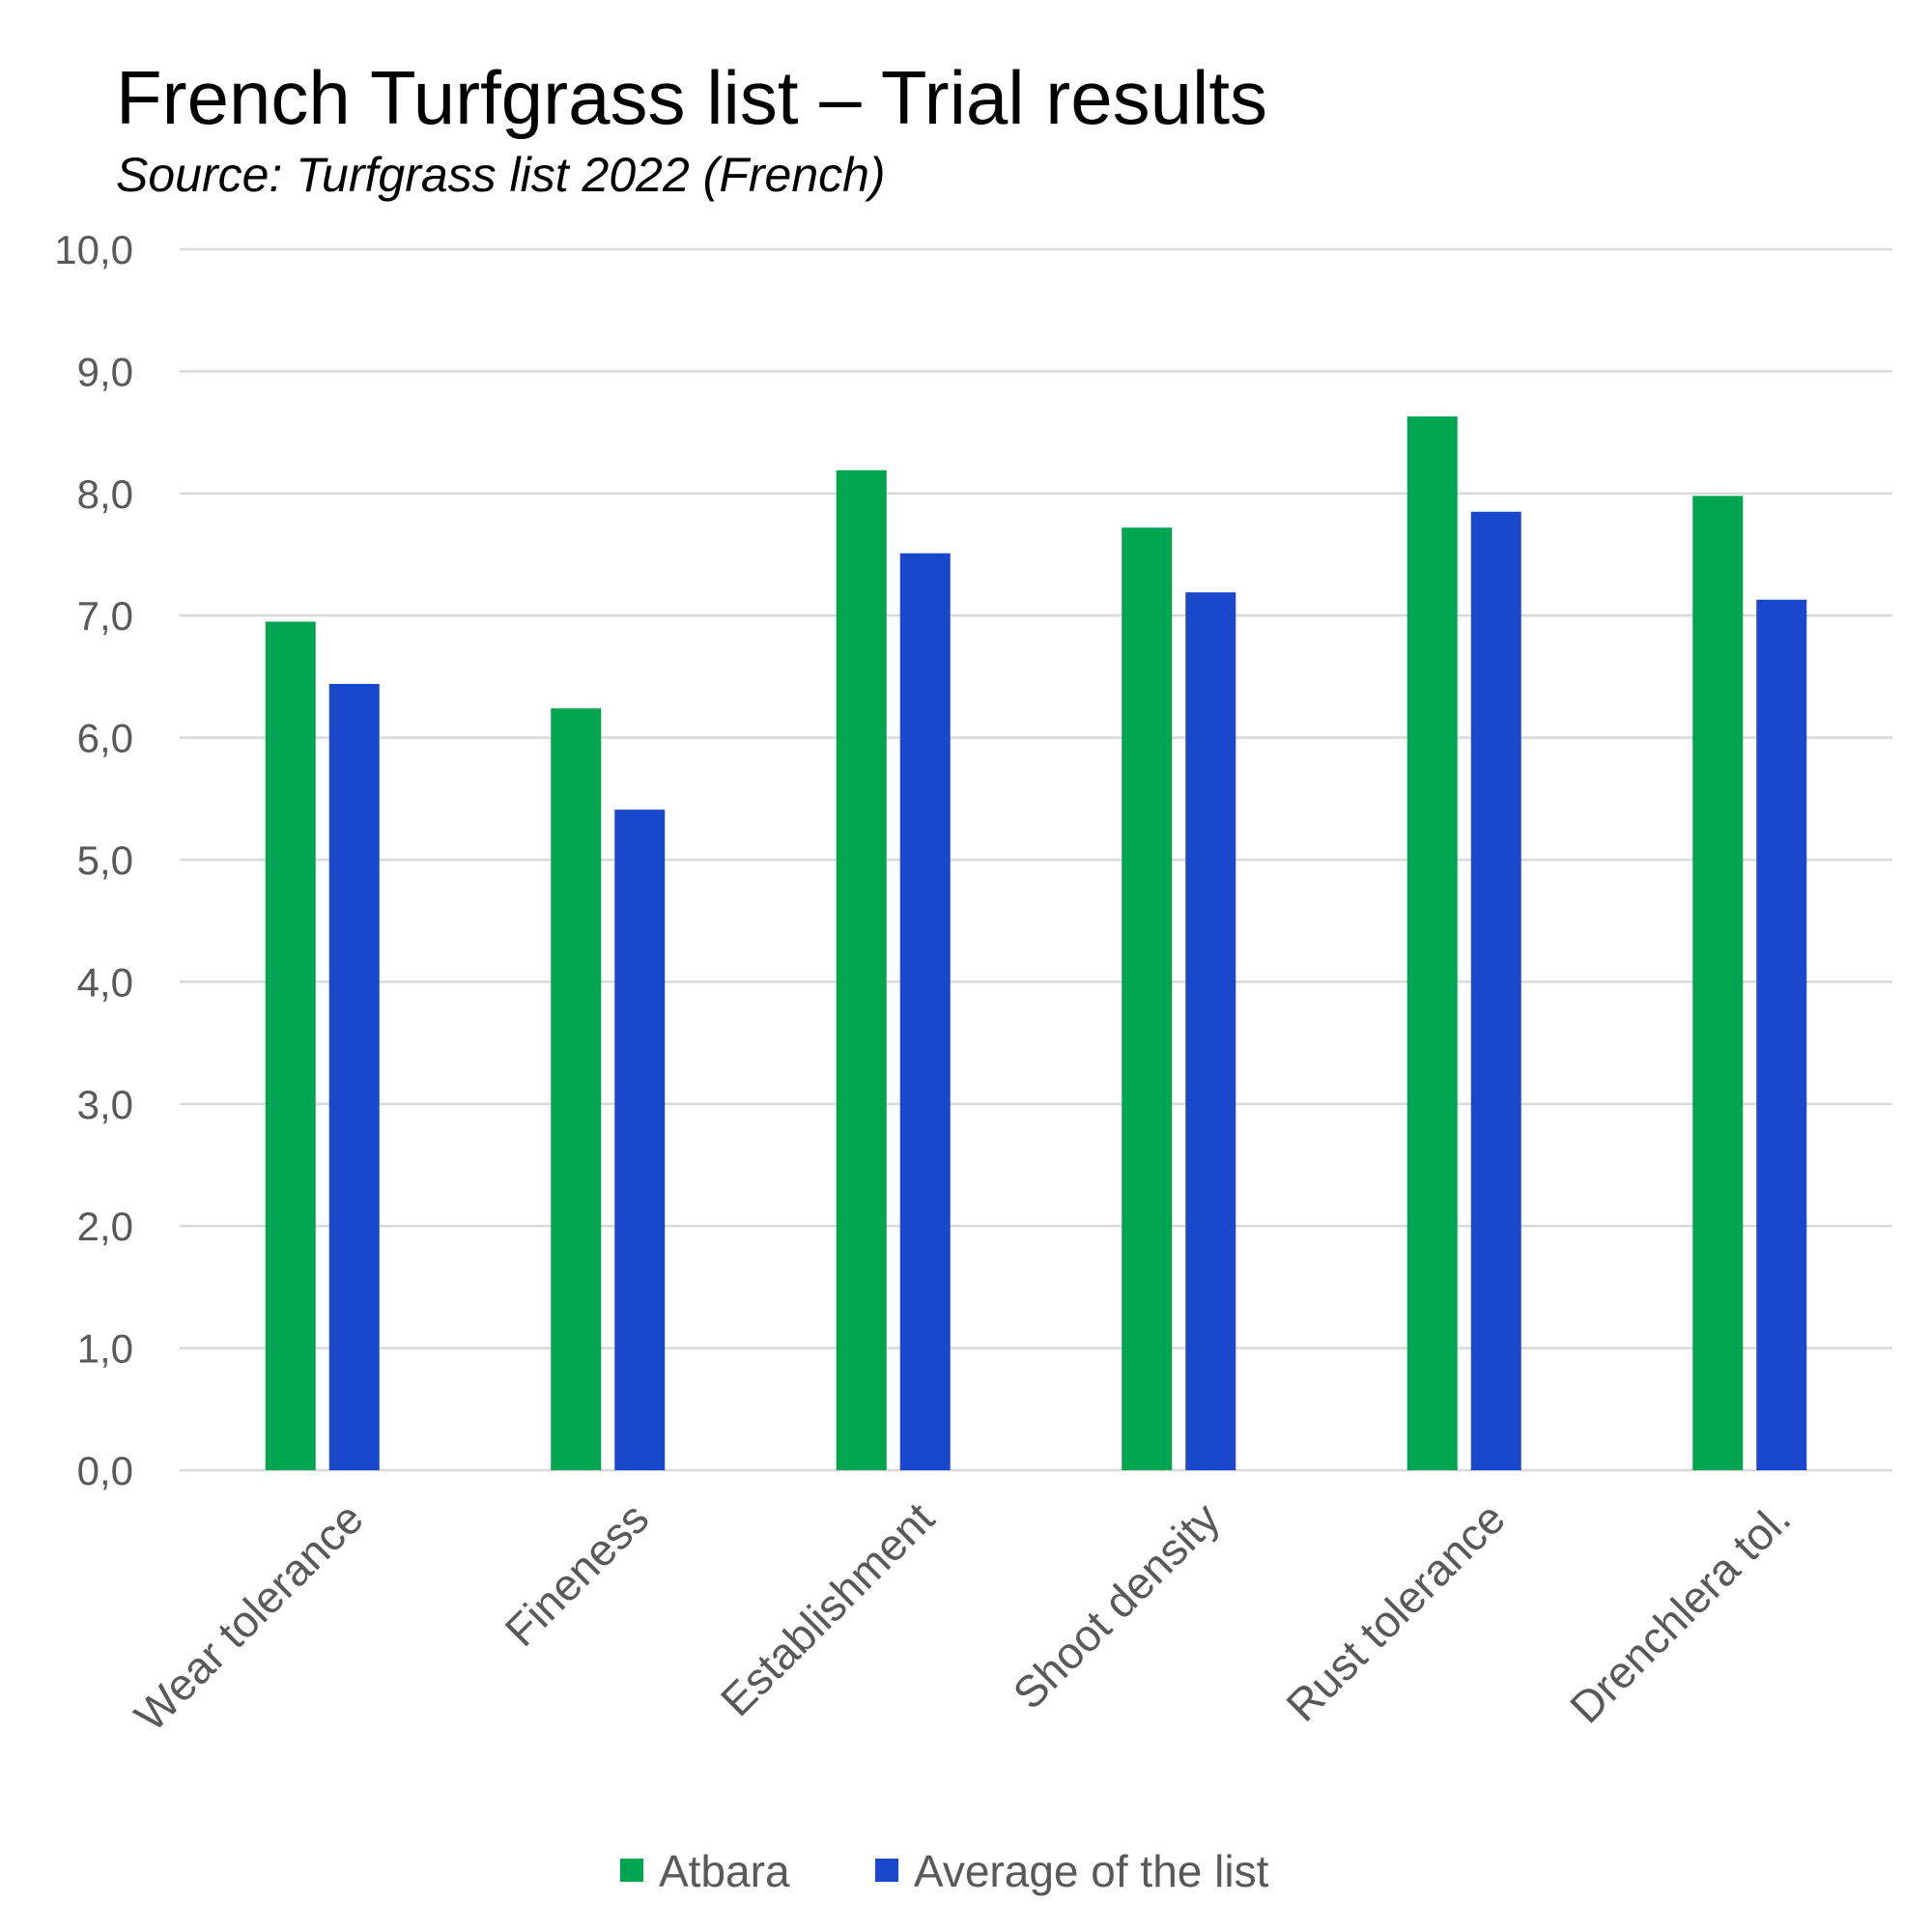 The height and width of the screenshot is (1932, 1932). What do you see at coordinates (724, 1871) in the screenshot?
I see `legend-label: Atbara` at bounding box center [724, 1871].